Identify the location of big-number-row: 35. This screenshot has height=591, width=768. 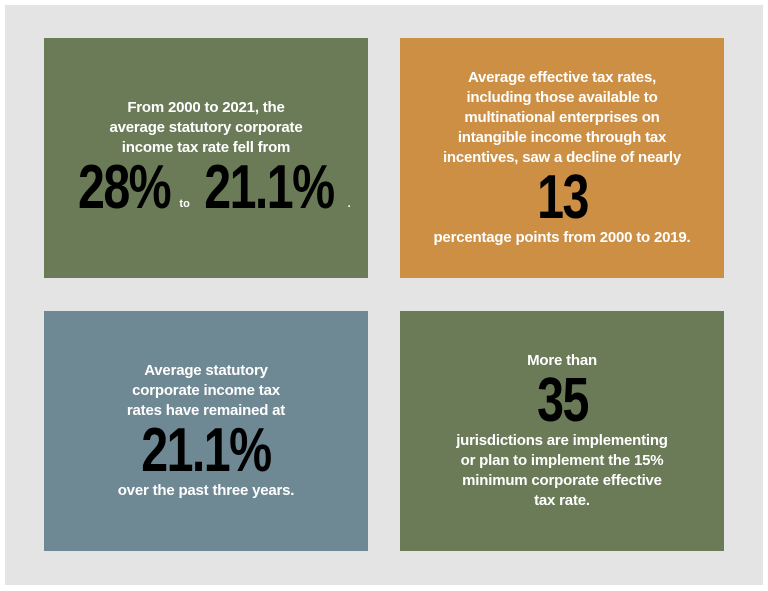
(562, 400).